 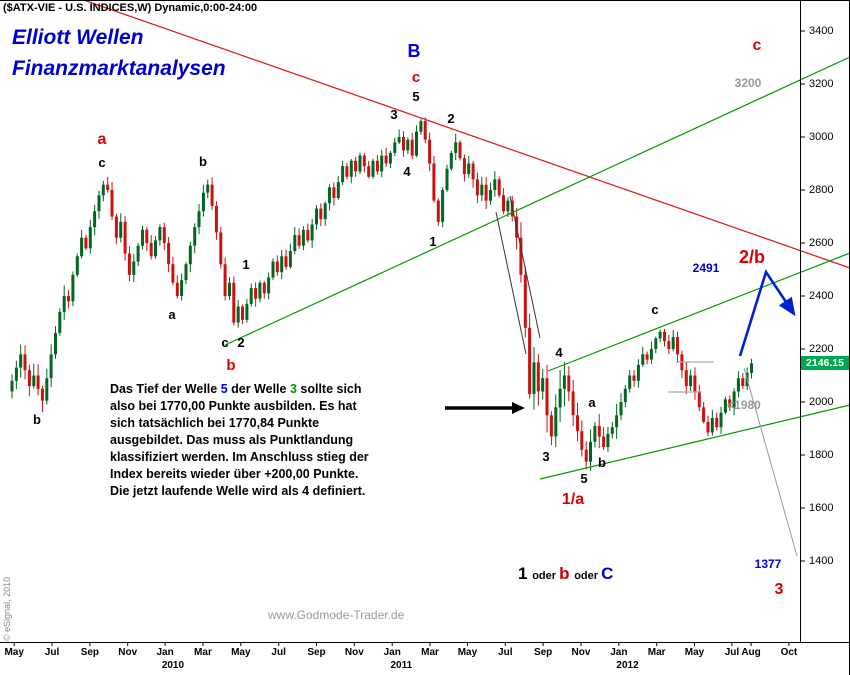 I want to click on y-axis-tick-label: 1600, so click(x=821, y=507).